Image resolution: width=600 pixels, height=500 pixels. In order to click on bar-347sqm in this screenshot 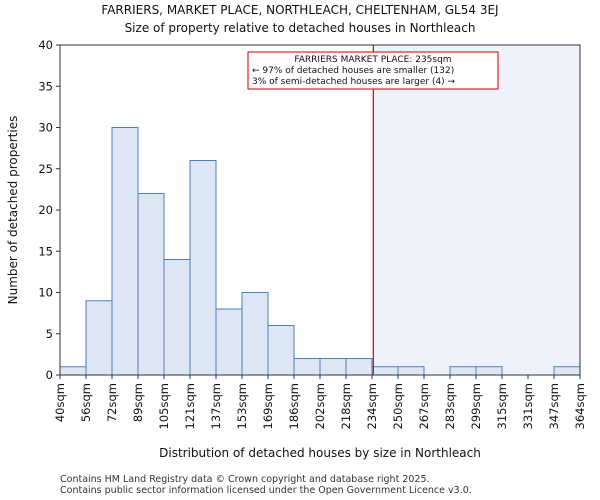, I will do `click(567, 371)`.